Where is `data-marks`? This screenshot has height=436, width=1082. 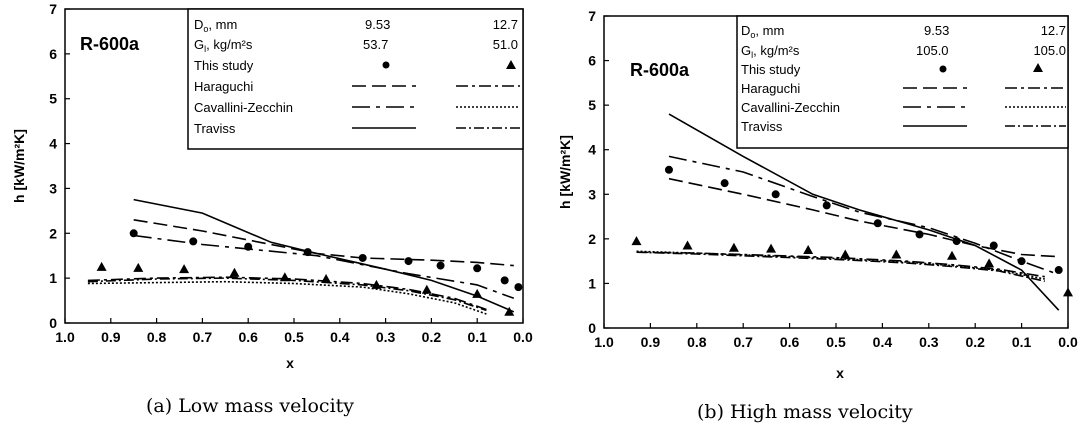 data-marks is located at coordinates (305, 258).